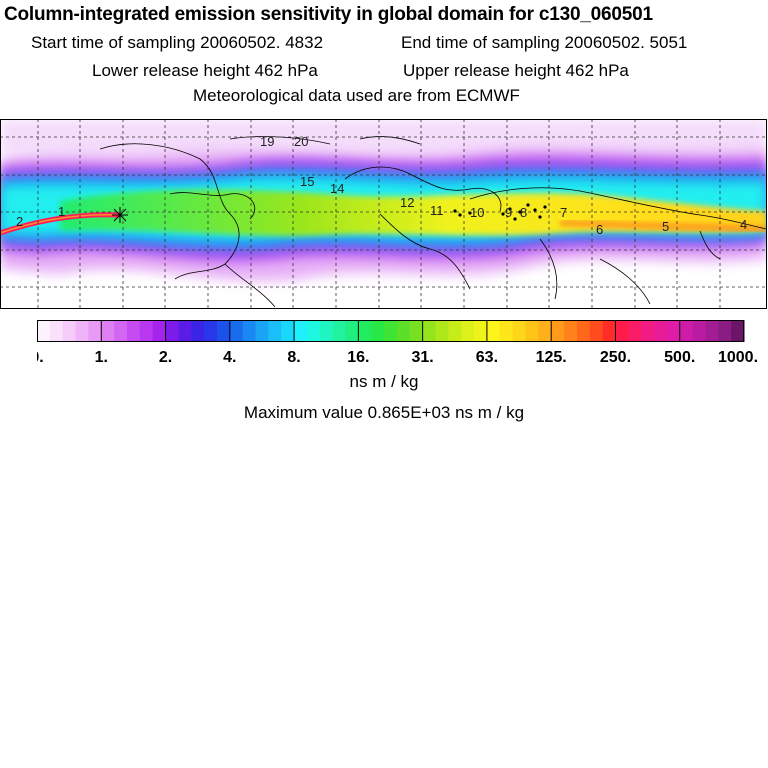 The height and width of the screenshot is (768, 768). Describe the element at coordinates (177, 42) in the screenshot. I see `sampling-start-text: Start time of sampling 20060502. 4832` at that location.